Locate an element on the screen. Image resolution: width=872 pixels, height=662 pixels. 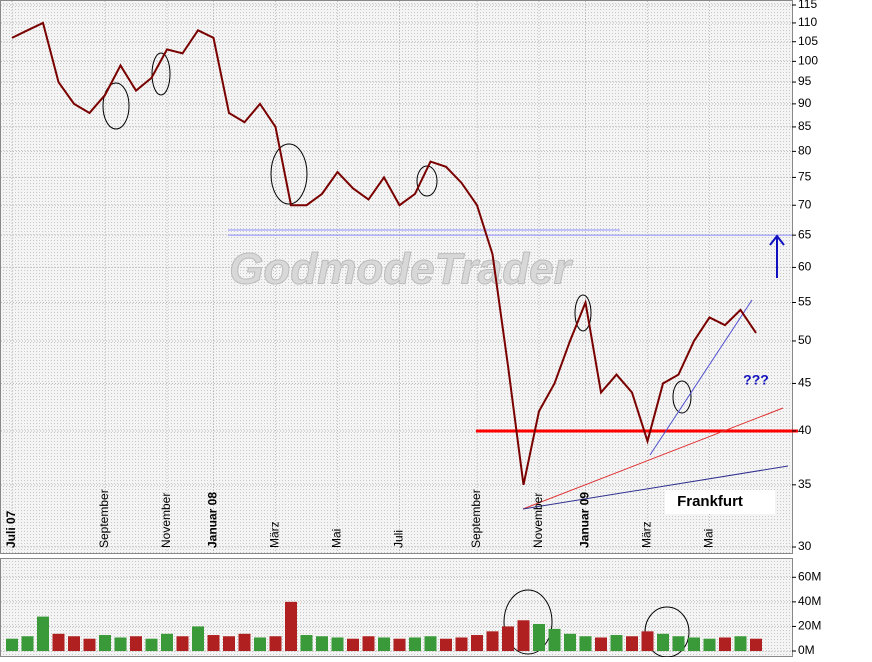
y-tick-label: 20M is located at coordinates (809, 626).